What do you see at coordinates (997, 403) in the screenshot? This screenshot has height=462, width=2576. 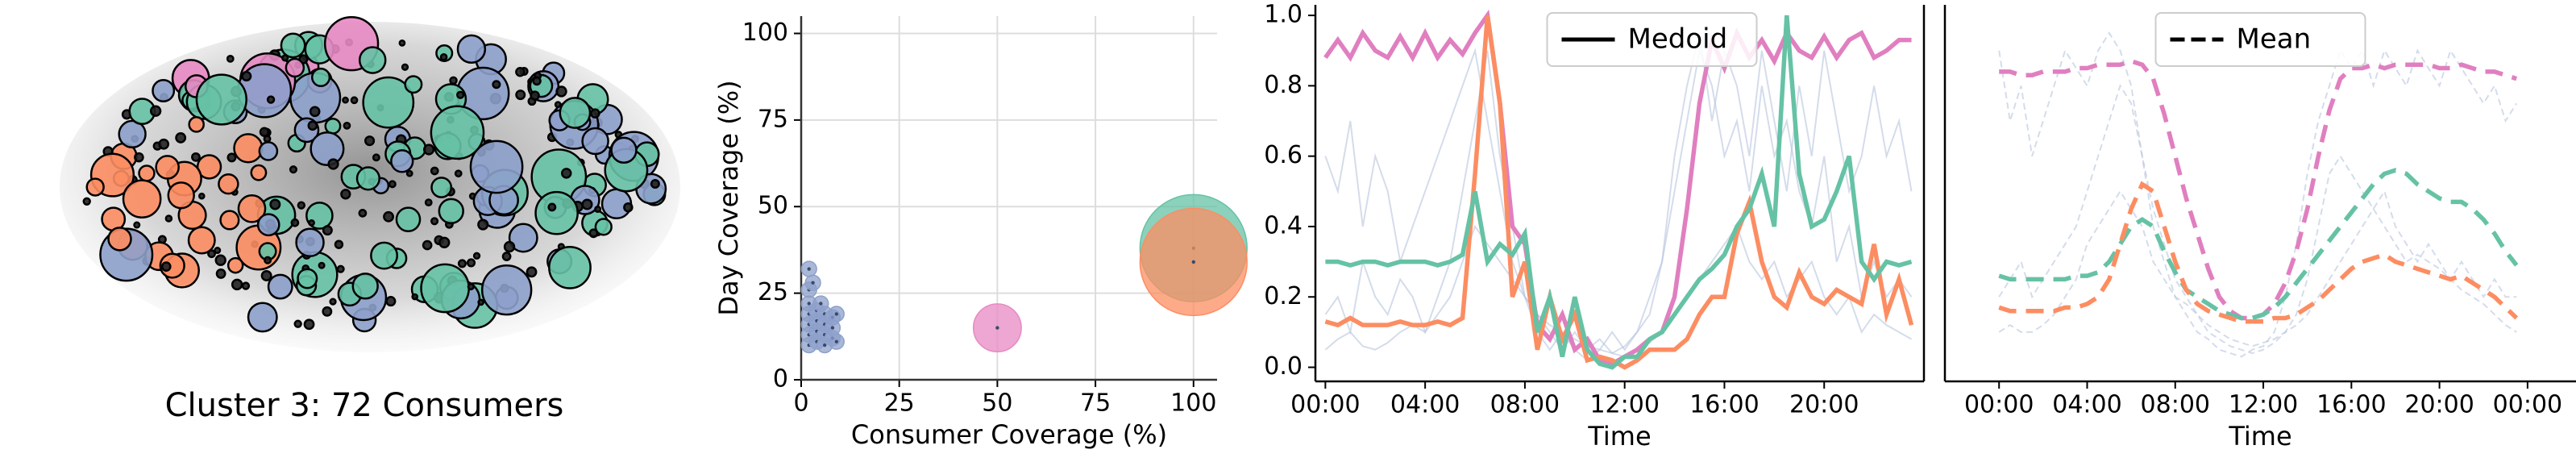 I see `x-tick-label: 50` at bounding box center [997, 403].